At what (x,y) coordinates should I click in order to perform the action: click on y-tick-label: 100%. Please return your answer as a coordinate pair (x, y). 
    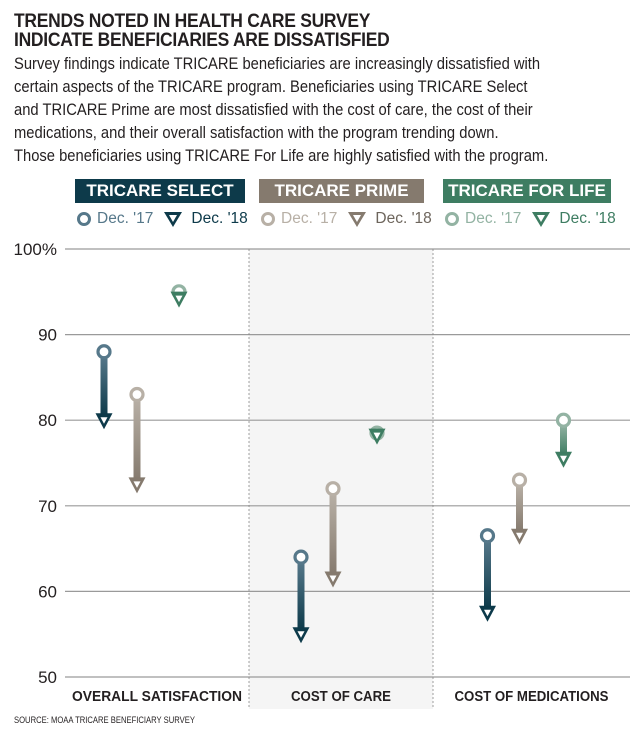
    Looking at the image, I should click on (35, 249).